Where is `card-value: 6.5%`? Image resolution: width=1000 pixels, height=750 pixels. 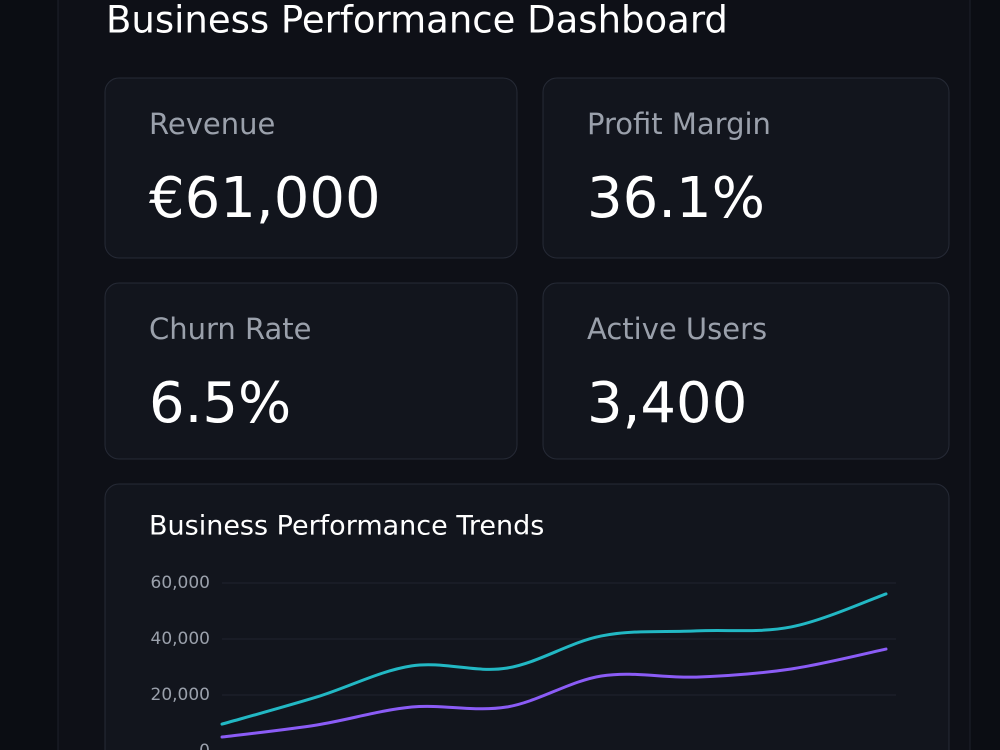 card-value: 6.5% is located at coordinates (220, 403).